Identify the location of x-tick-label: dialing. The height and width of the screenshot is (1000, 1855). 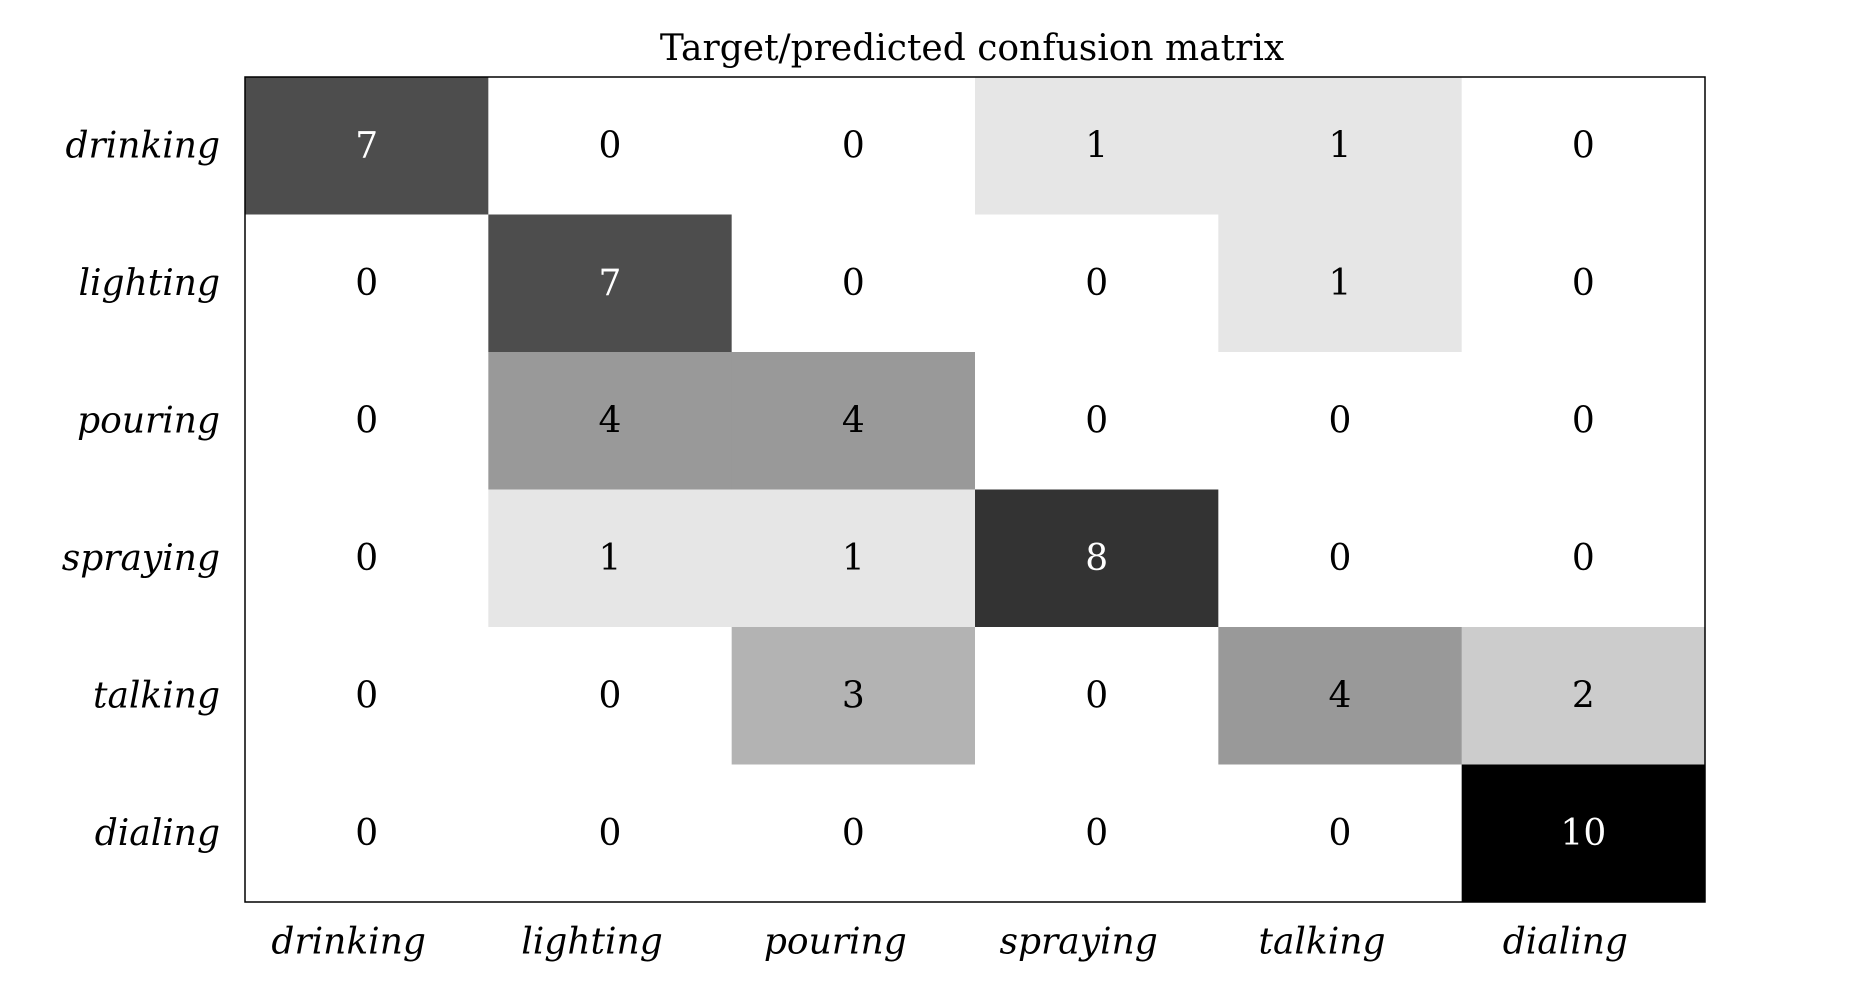
(1565, 942).